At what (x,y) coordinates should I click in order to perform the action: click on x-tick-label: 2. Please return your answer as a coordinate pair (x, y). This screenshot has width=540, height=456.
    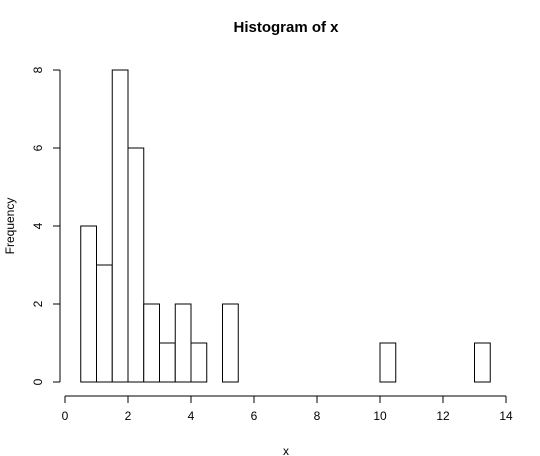
    Looking at the image, I should click on (128, 416).